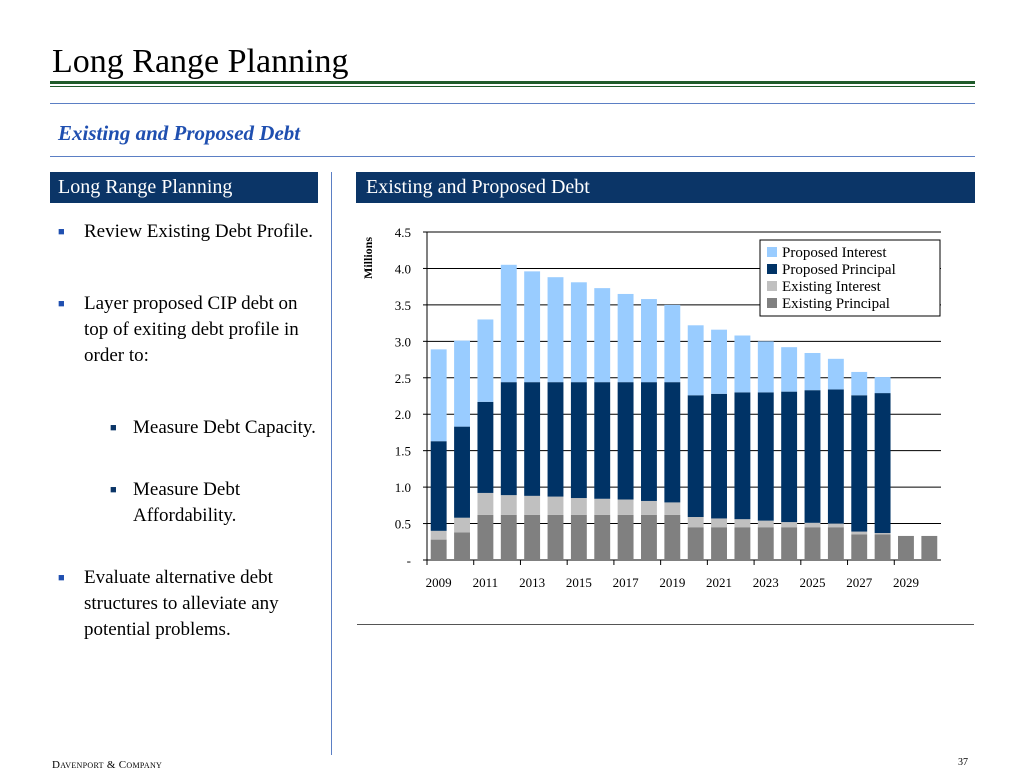 The height and width of the screenshot is (780, 1023). What do you see at coordinates (665, 187) in the screenshot?
I see `right-section-header: Existing and Proposed Debt` at bounding box center [665, 187].